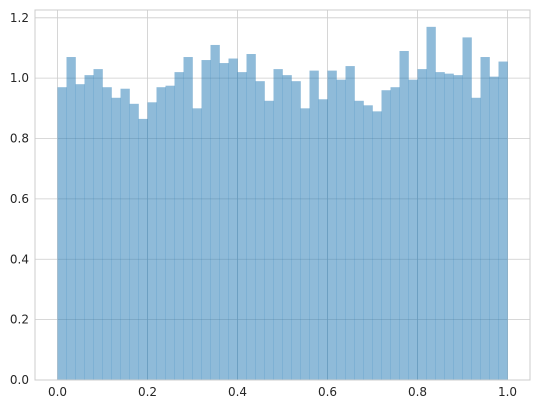  What do you see at coordinates (417, 392) in the screenshot?
I see `x-tick-label: 0.8` at bounding box center [417, 392].